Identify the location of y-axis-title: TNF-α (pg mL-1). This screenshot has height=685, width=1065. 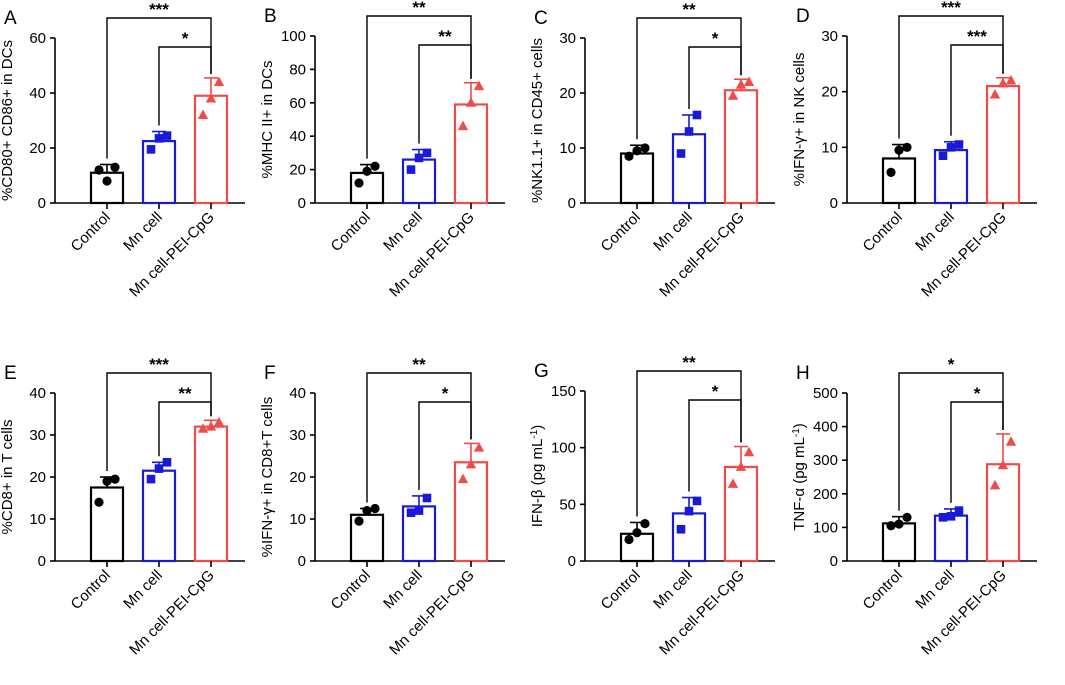
(800, 477).